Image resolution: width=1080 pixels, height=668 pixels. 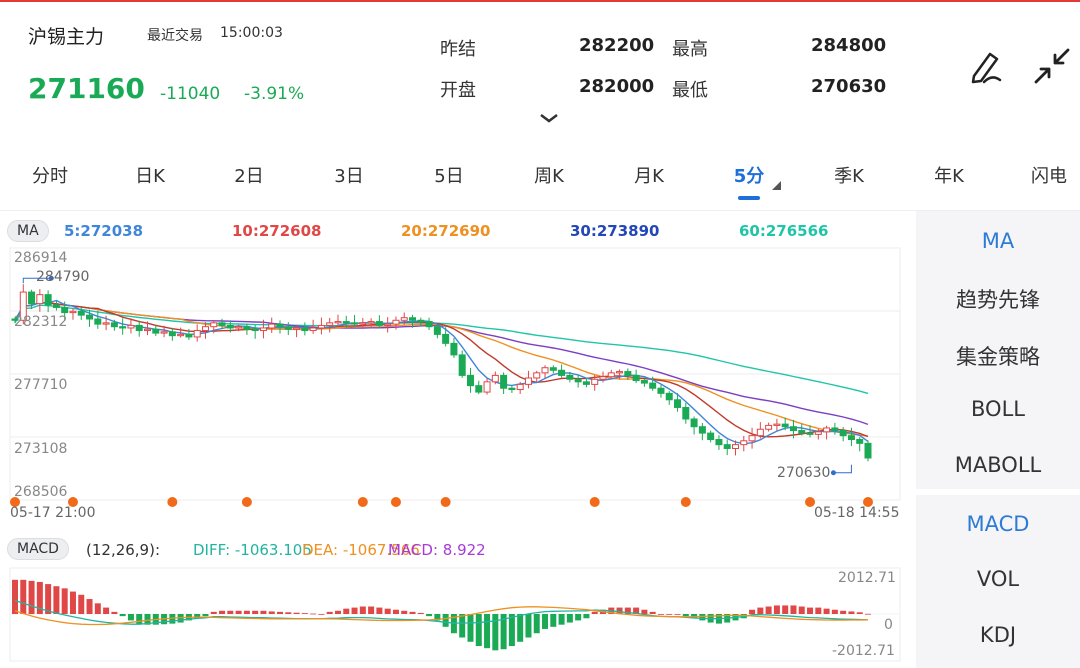 I want to click on period-tabs: 分时 日K 2日 3日 5日 周K 月K 5分 季K 年K 闪电, so click(x=540, y=175).